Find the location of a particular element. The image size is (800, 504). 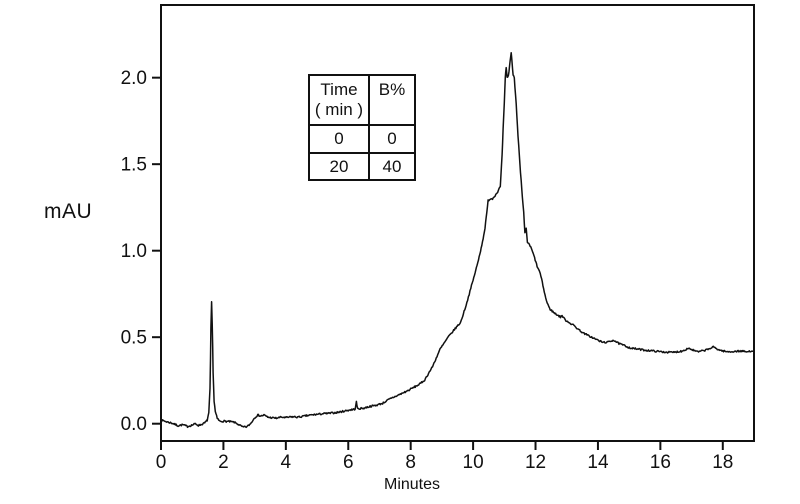

gradient-table-row1-time: 0 is located at coordinates (339, 138).